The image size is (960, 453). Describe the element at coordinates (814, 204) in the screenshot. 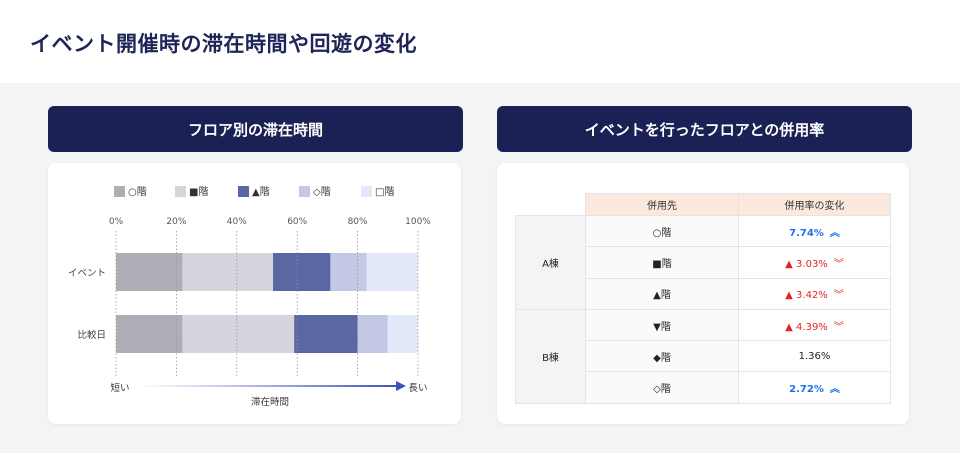

I see `header-change: 併用率の変化` at that location.